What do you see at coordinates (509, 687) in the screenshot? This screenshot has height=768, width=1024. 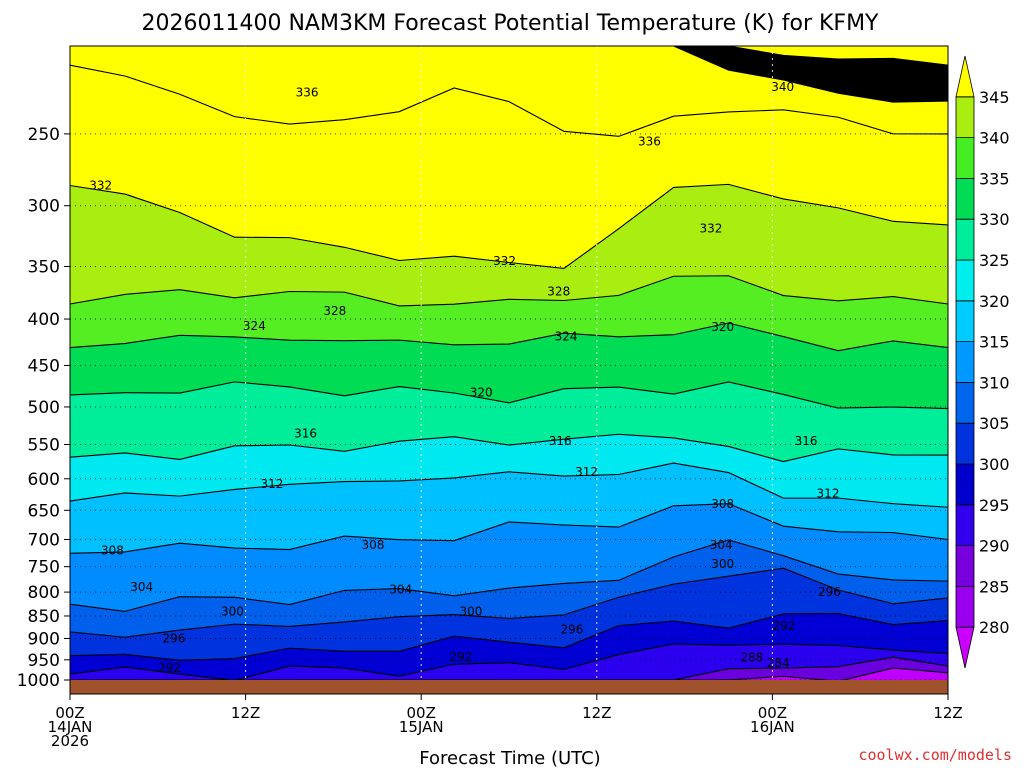 I see `terrain-ground-bar` at bounding box center [509, 687].